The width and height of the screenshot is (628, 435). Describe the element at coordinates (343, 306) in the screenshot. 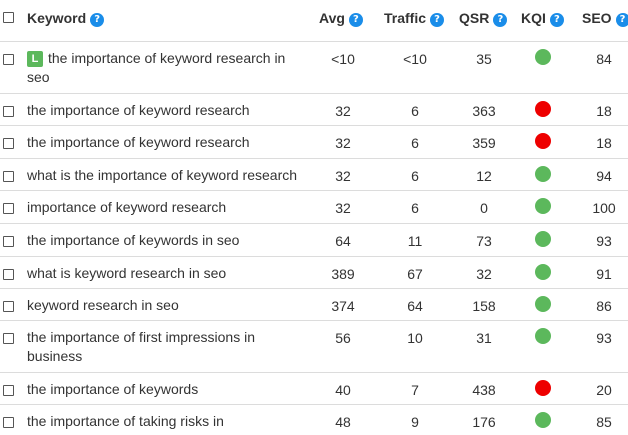

I see `avg-cell: 374` at that location.